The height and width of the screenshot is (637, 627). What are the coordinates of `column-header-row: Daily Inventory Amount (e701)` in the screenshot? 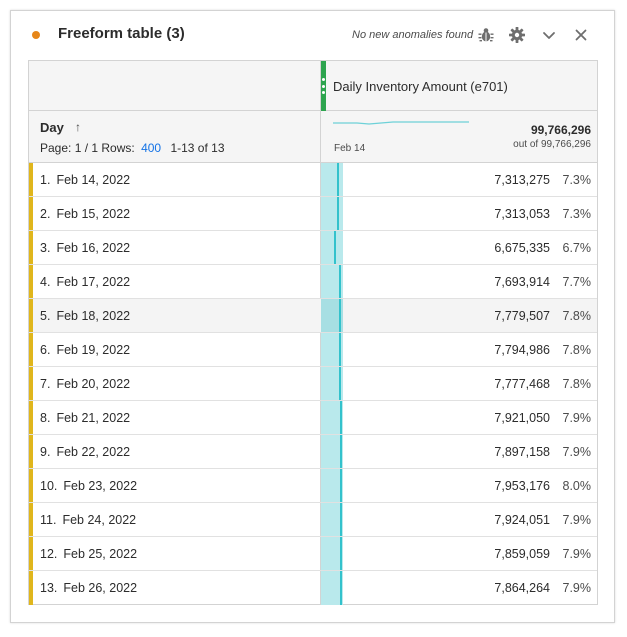 It's located at (313, 86).